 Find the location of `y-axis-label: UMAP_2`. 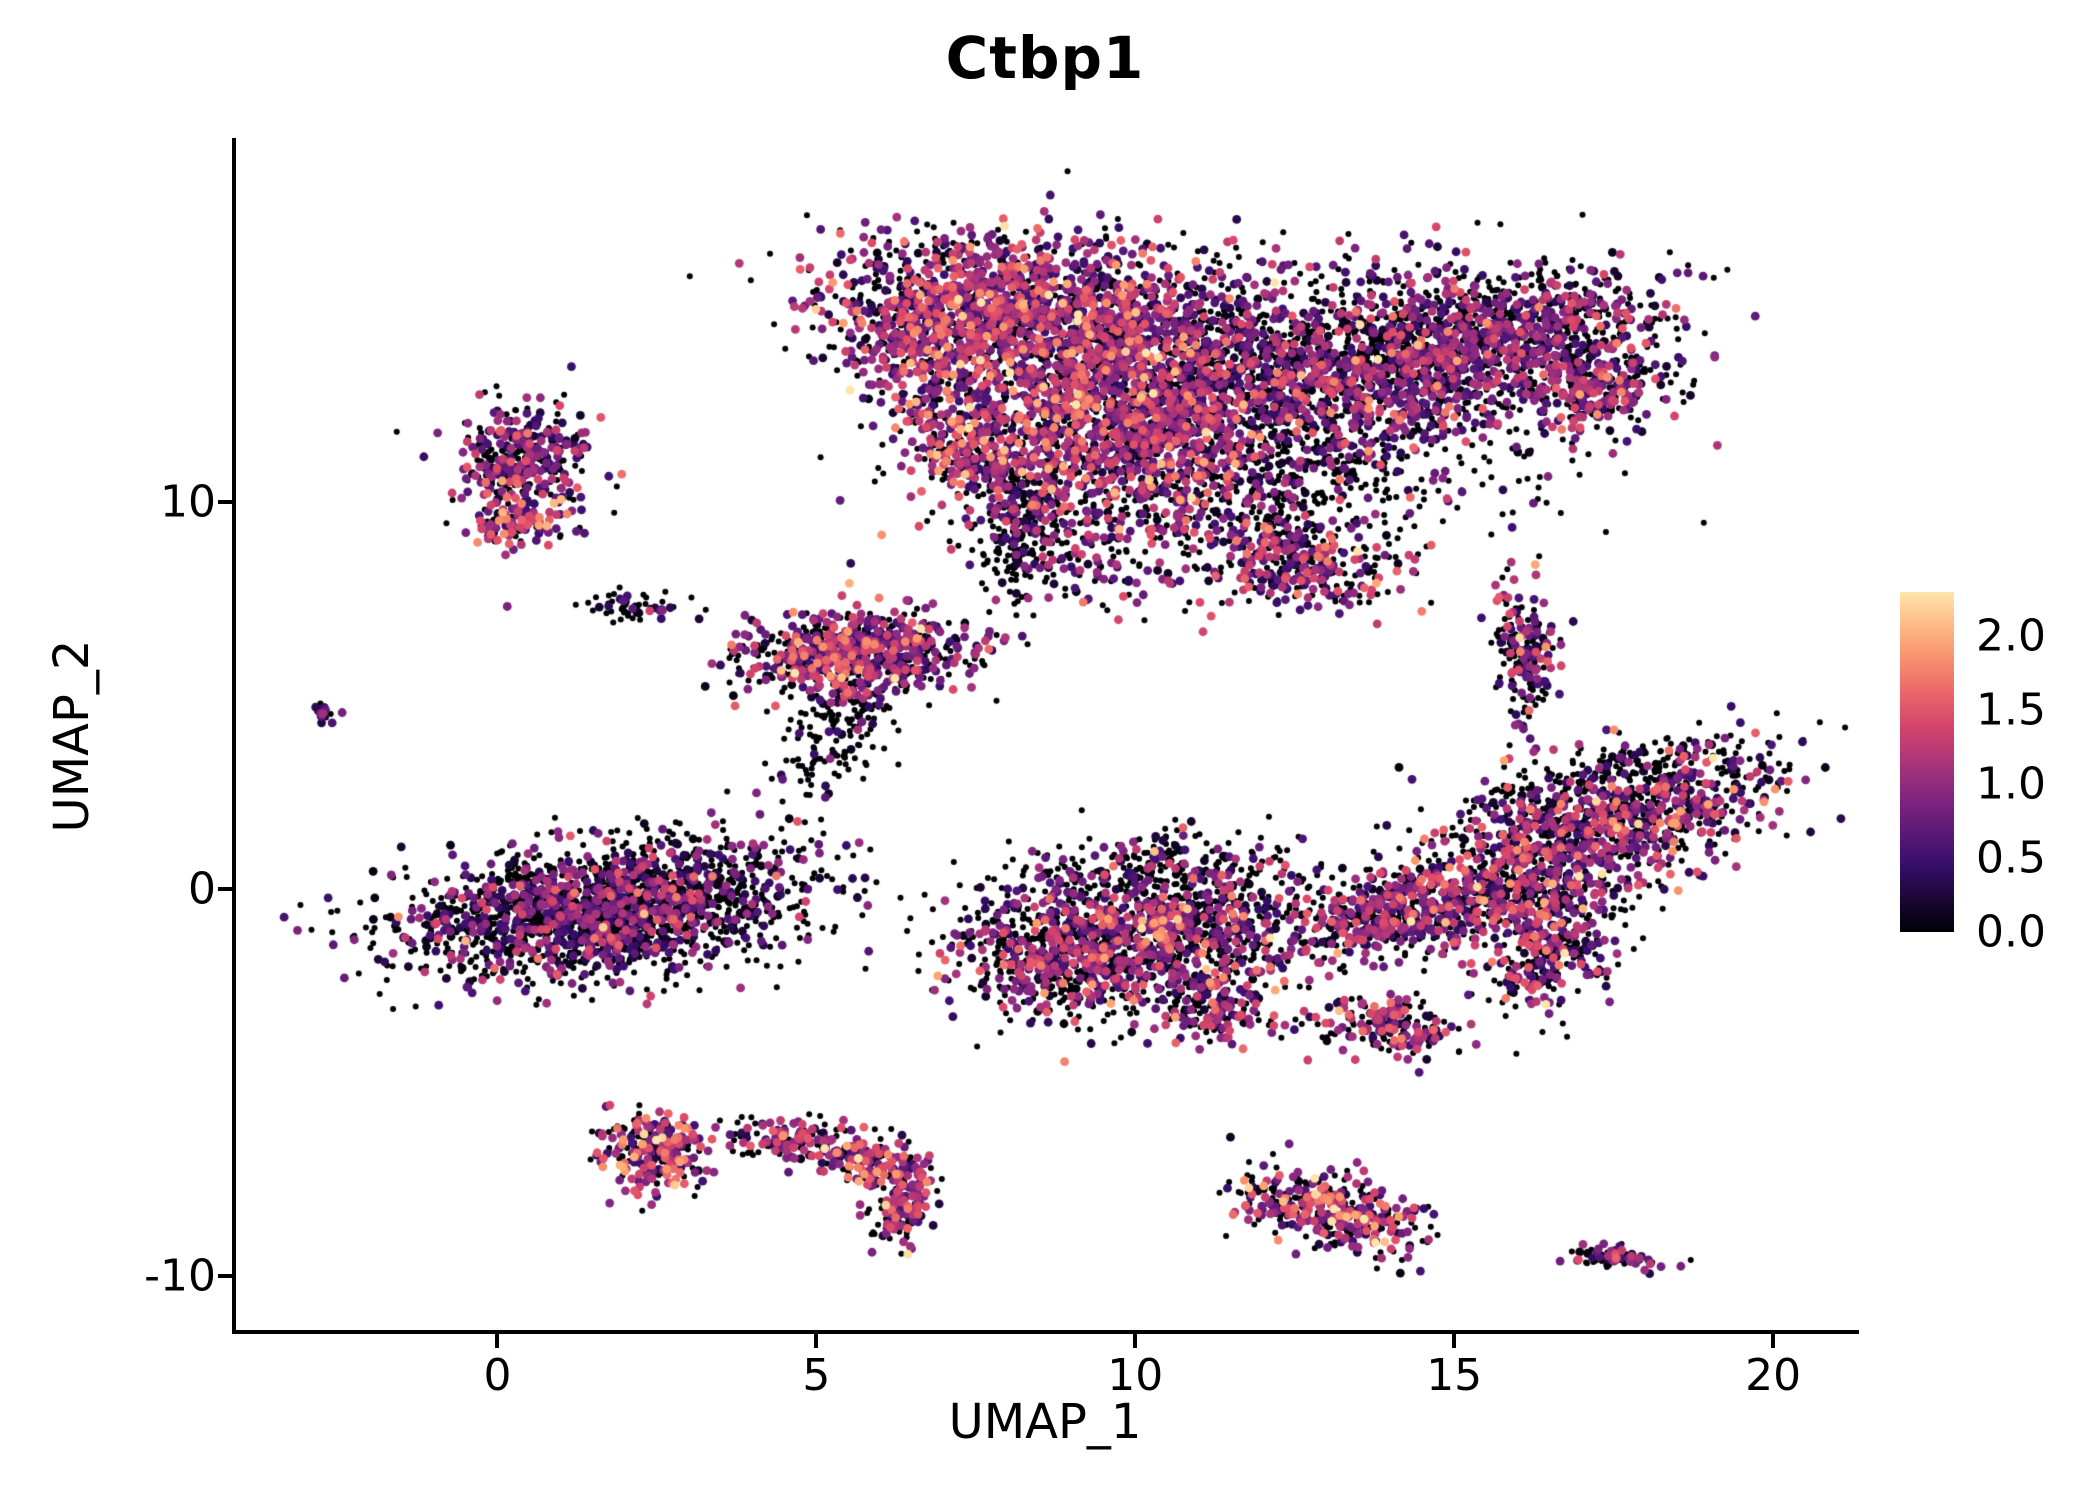

y-axis-label: UMAP_2 is located at coordinates (72, 736).